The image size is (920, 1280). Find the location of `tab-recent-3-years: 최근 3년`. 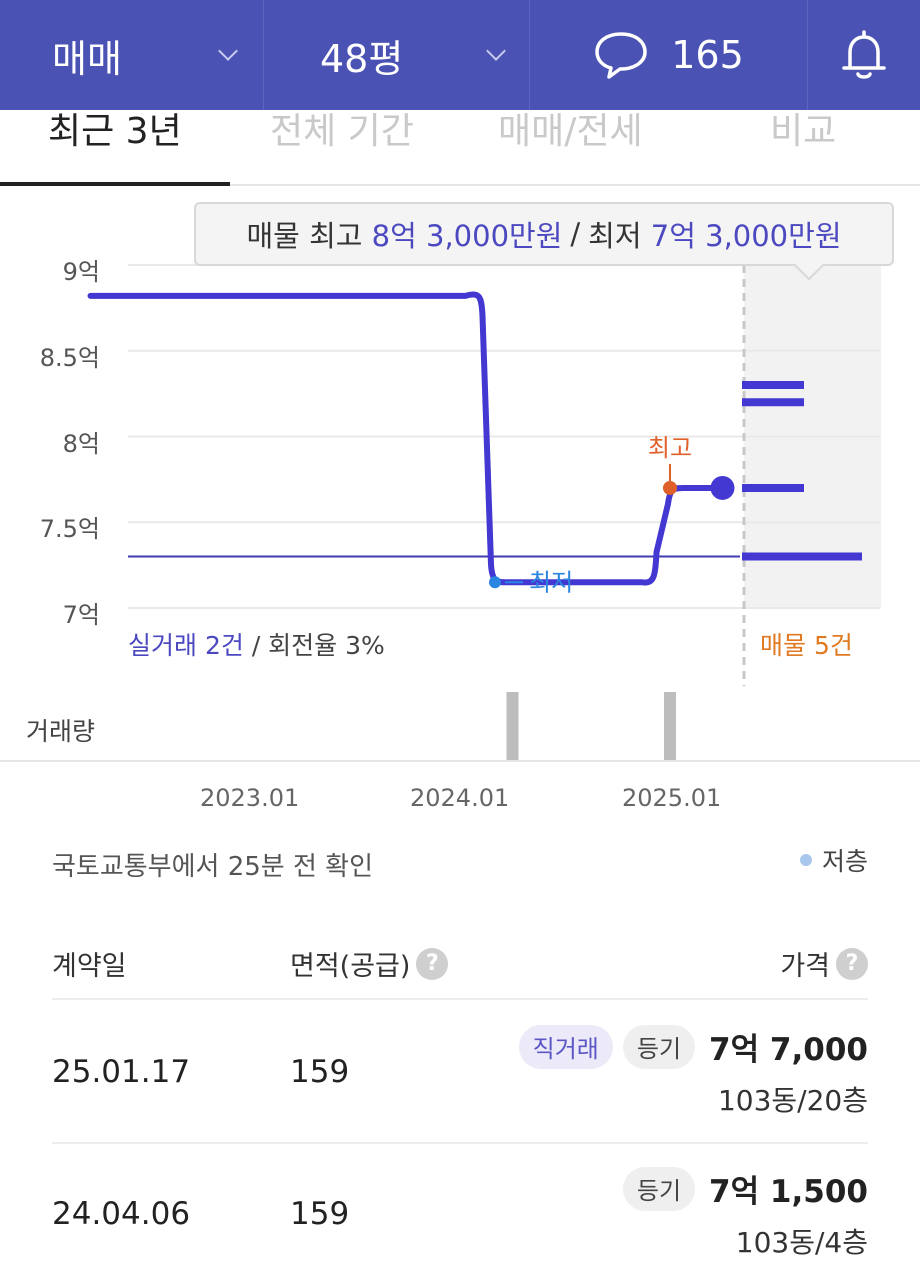

tab-recent-3-years: 최근 3년 is located at coordinates (115, 131).